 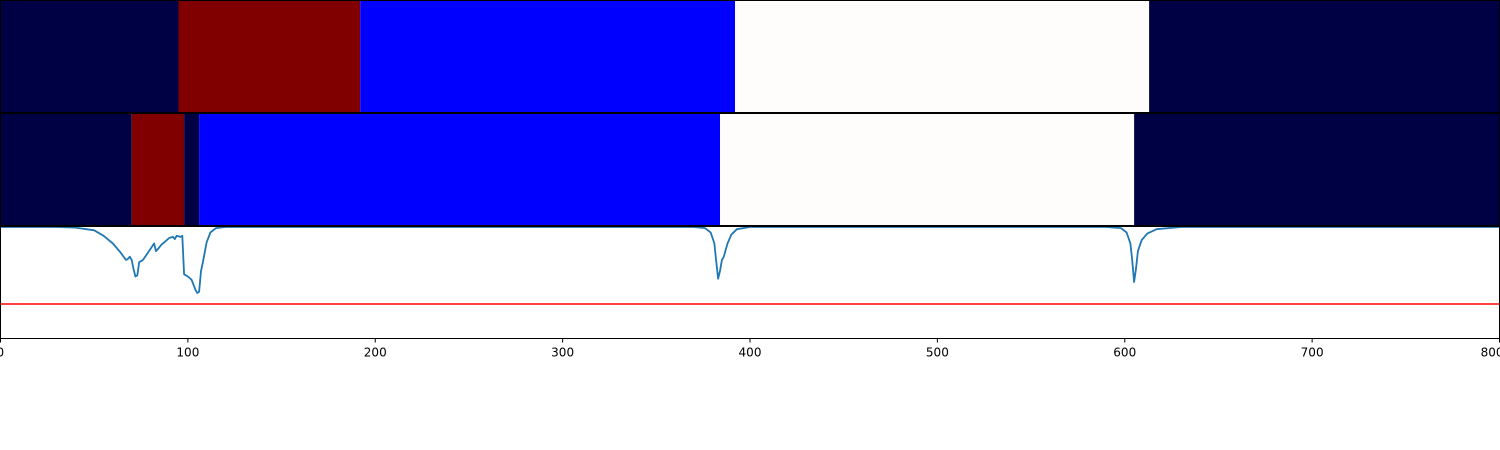 I want to click on x-tick-label: 500, so click(x=937, y=353).